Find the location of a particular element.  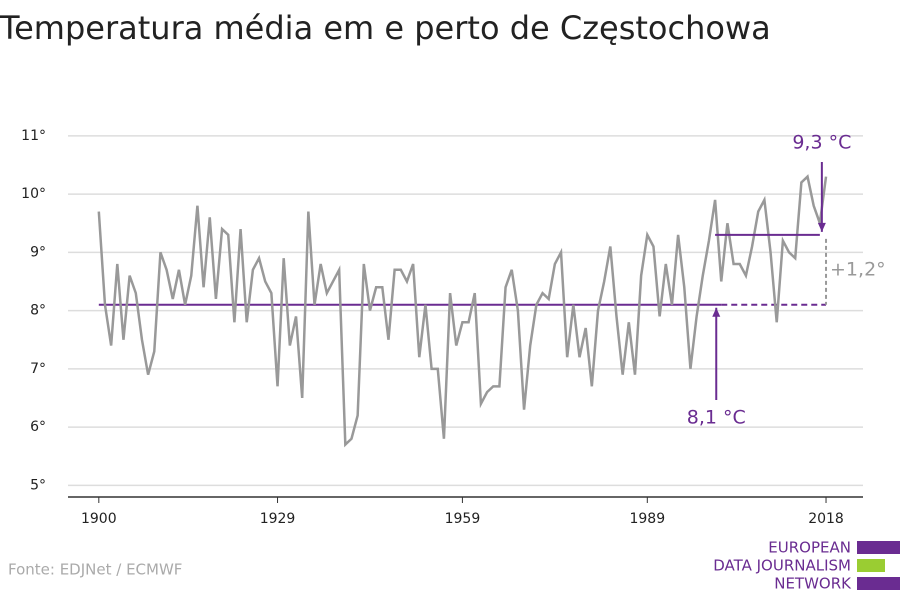

x-tick-label: 1989 is located at coordinates (647, 519).